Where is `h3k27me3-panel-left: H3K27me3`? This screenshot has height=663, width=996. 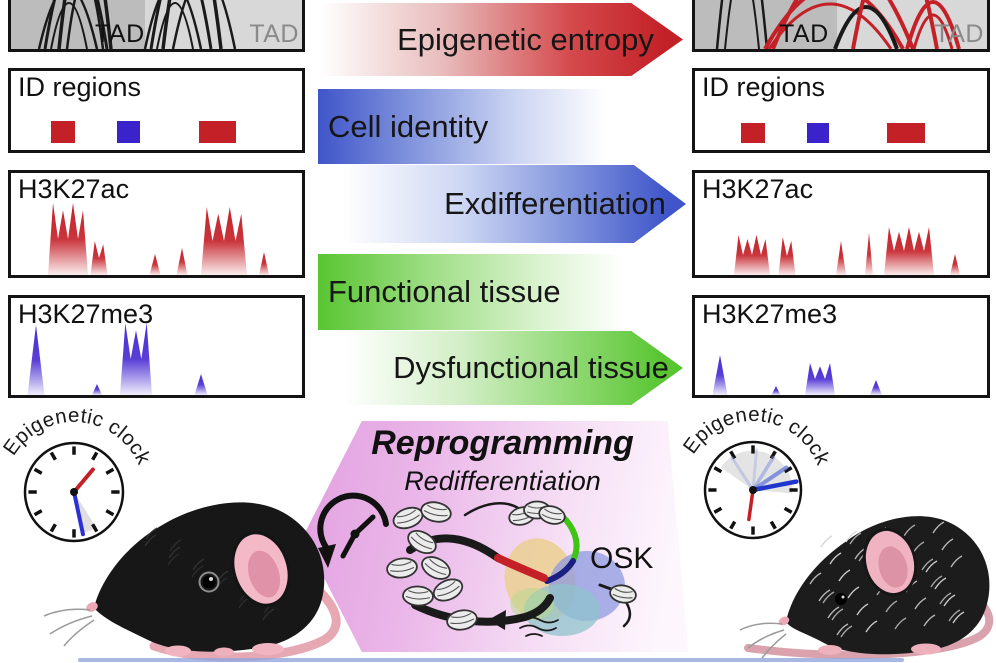 h3k27me3-panel-left: H3K27me3 is located at coordinates (156, 346).